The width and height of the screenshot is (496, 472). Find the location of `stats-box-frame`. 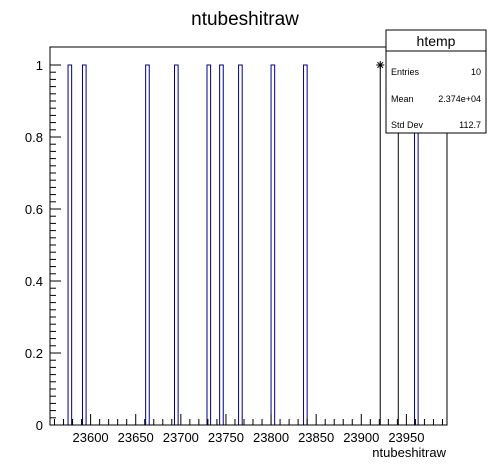

stats-box-frame is located at coordinates (436, 81).